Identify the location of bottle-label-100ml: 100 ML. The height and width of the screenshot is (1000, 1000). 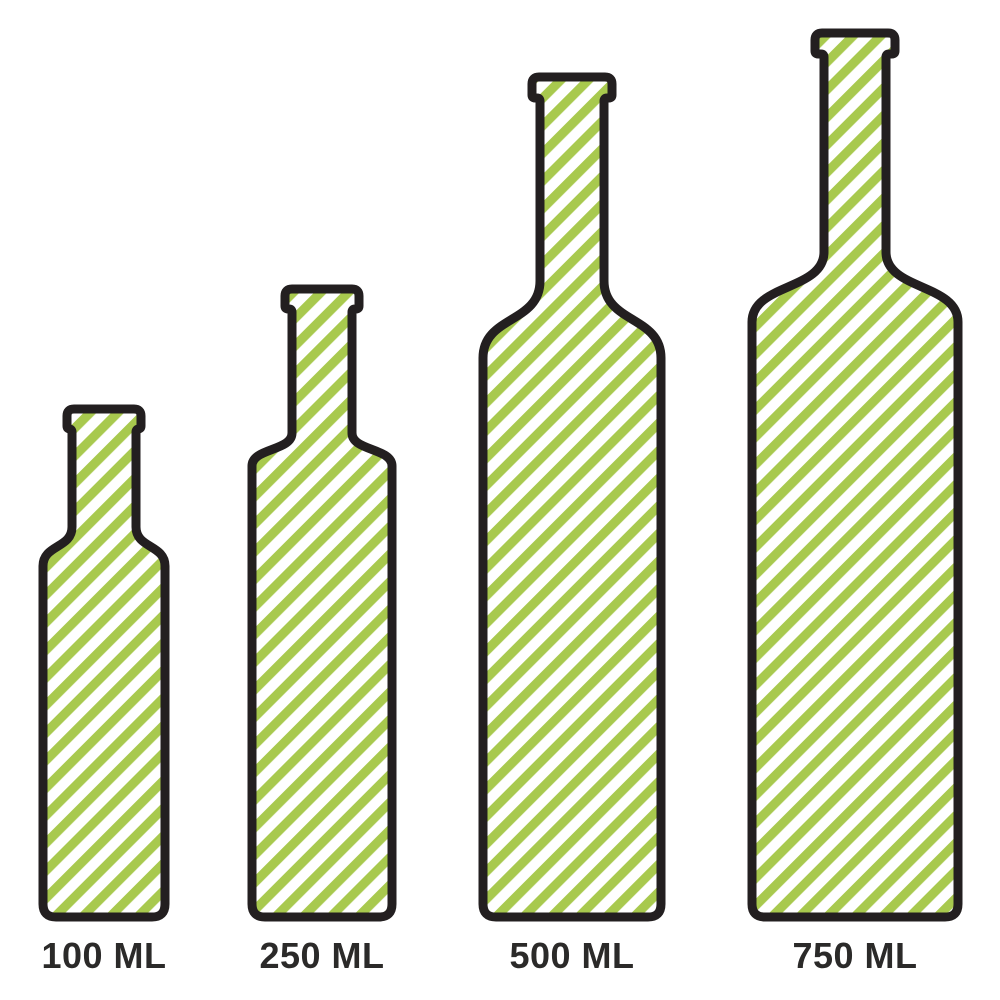
(103, 955).